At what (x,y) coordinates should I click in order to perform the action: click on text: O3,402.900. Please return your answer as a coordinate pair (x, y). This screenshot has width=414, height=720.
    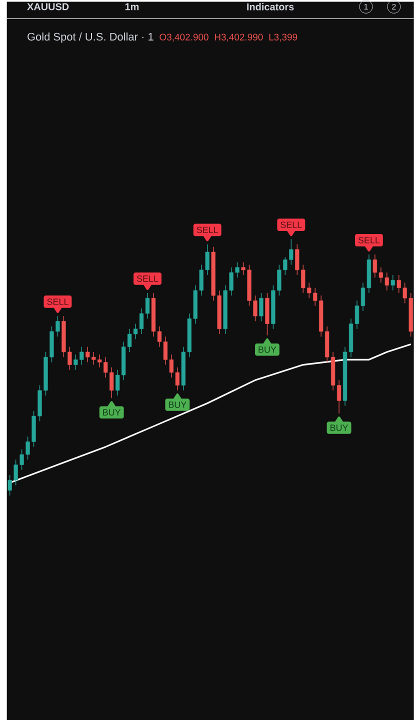
    Looking at the image, I should click on (184, 38).